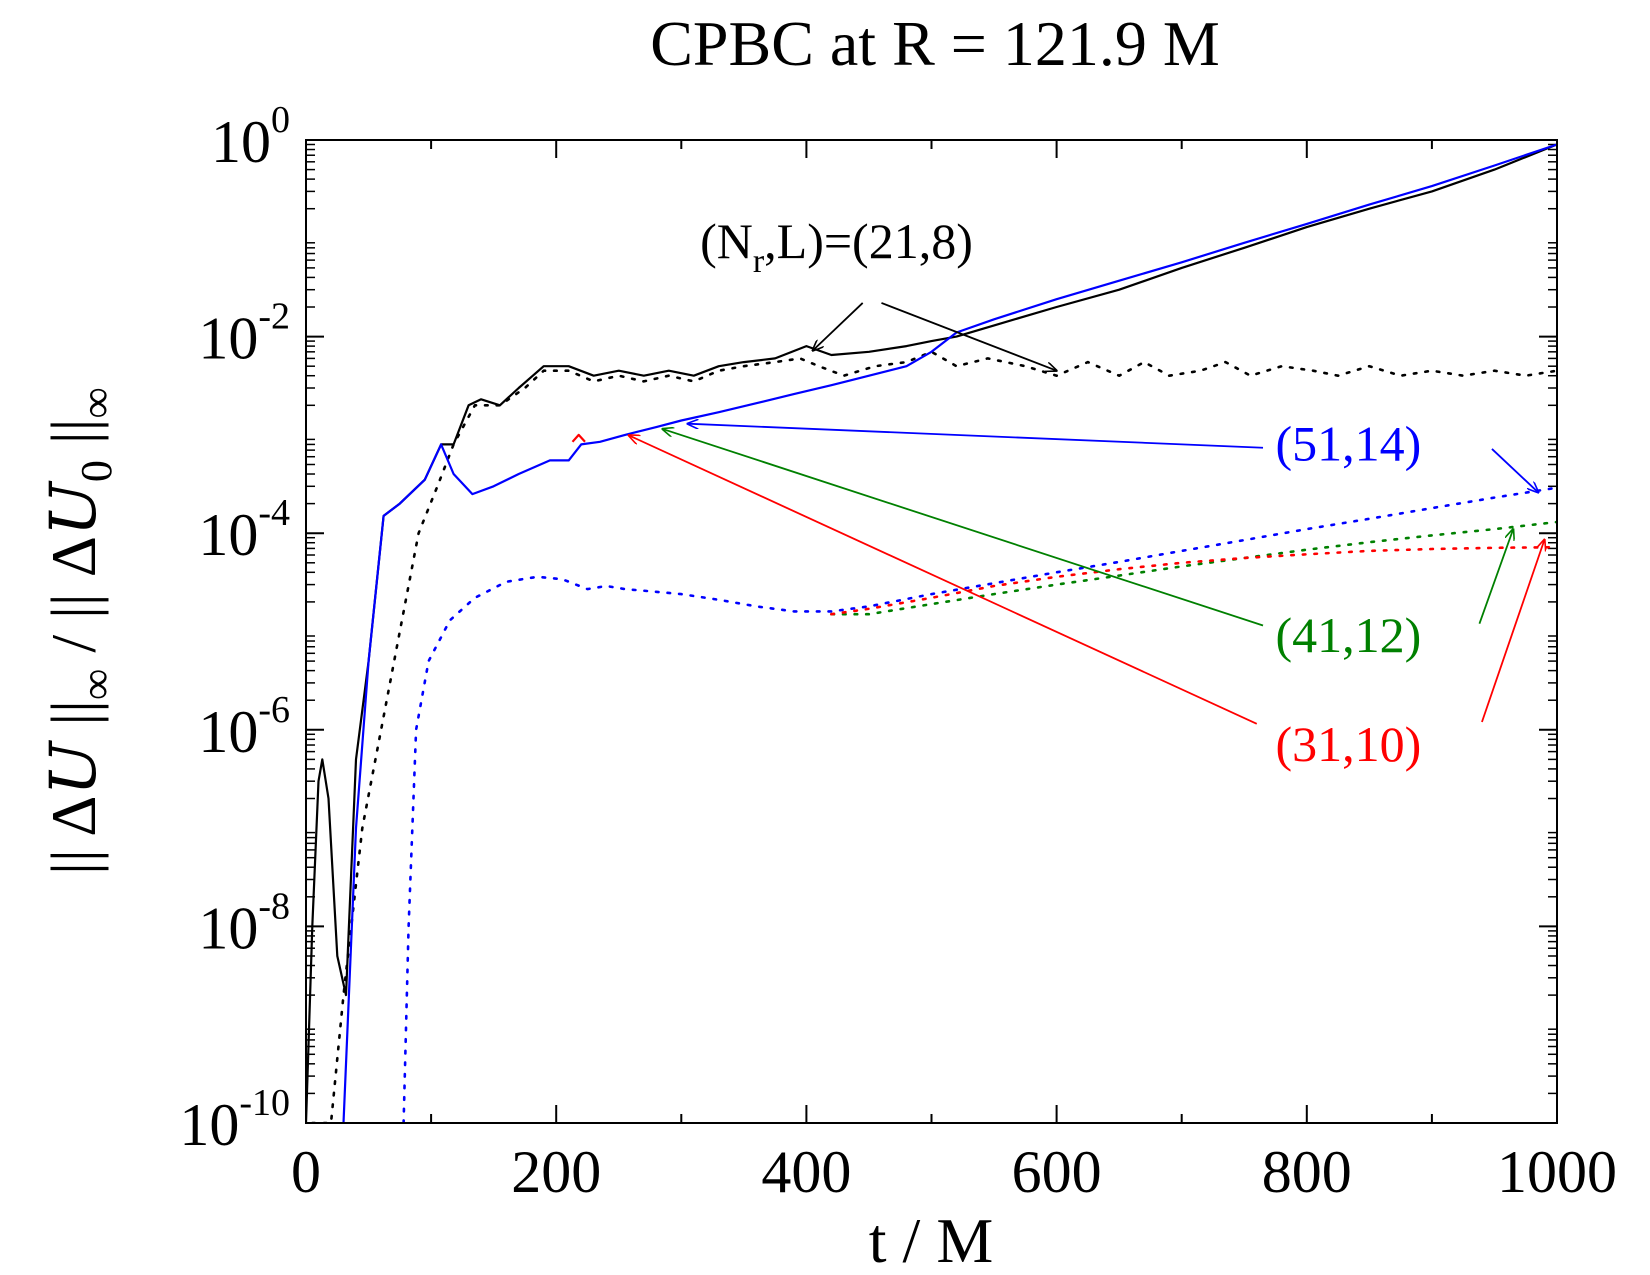 The height and width of the screenshot is (1275, 1650). Describe the element at coordinates (79, 631) in the screenshot. I see `y-axis-label: || ΔU ||∞ / || ΔU0 ||∞` at that location.